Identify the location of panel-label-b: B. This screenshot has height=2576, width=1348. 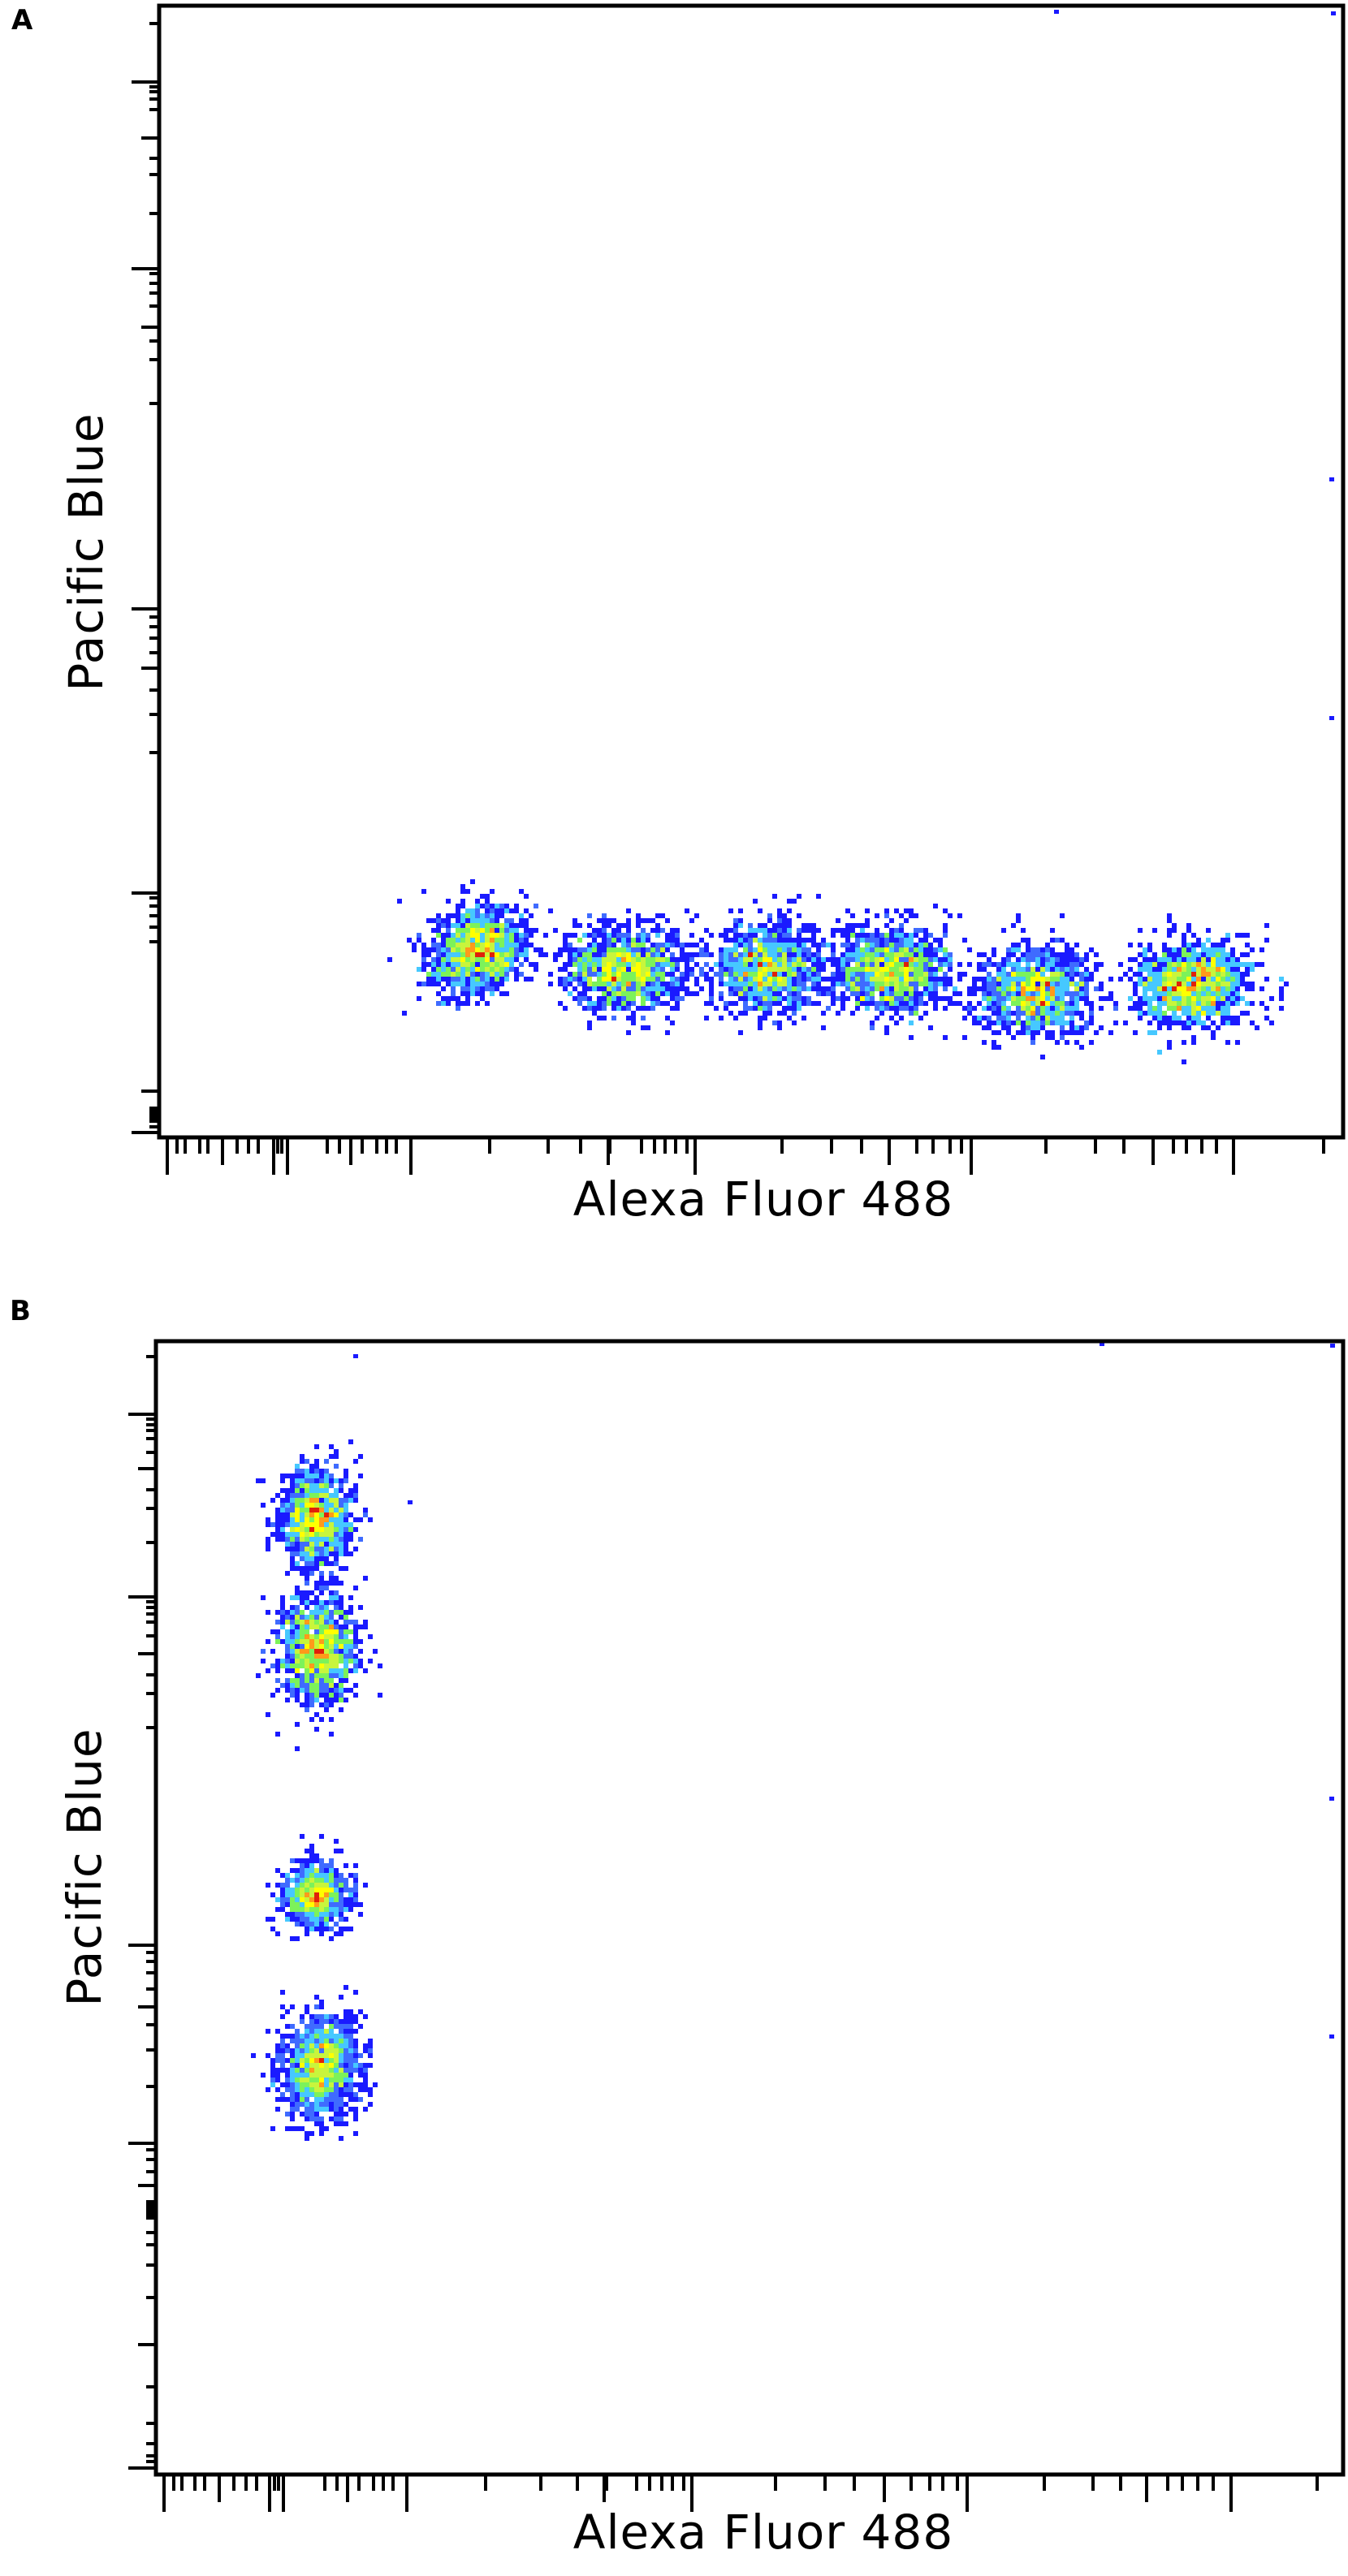
(20, 1311).